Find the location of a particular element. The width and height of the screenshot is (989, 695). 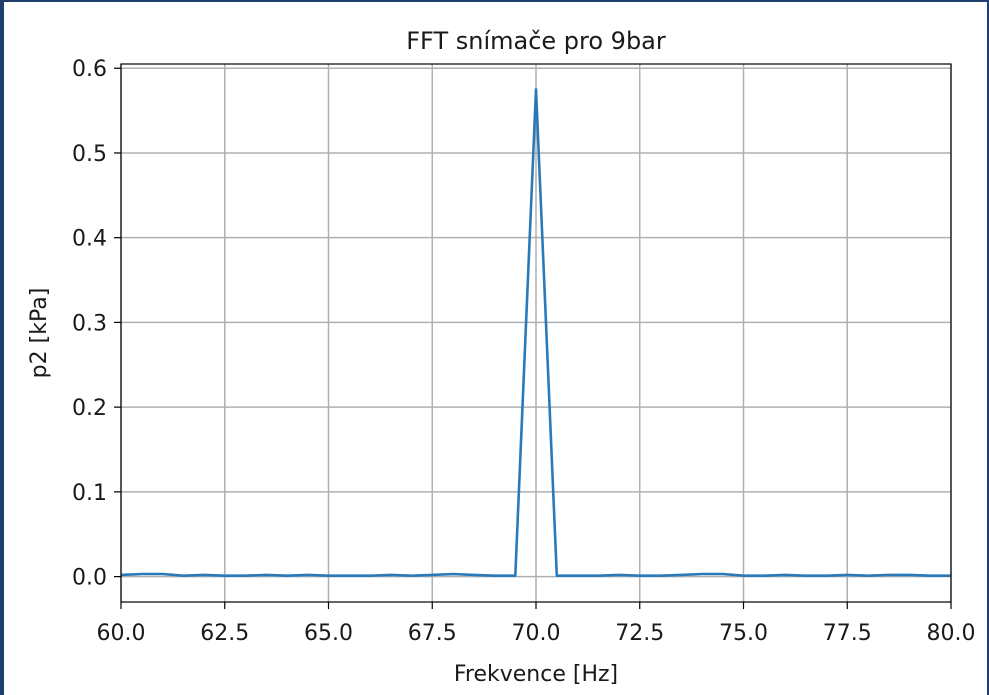

x-axis: 60.0 62.5 65.0 67.5 70.0 72.5 75.0 77.5 80.0 is located at coordinates (536, 624).